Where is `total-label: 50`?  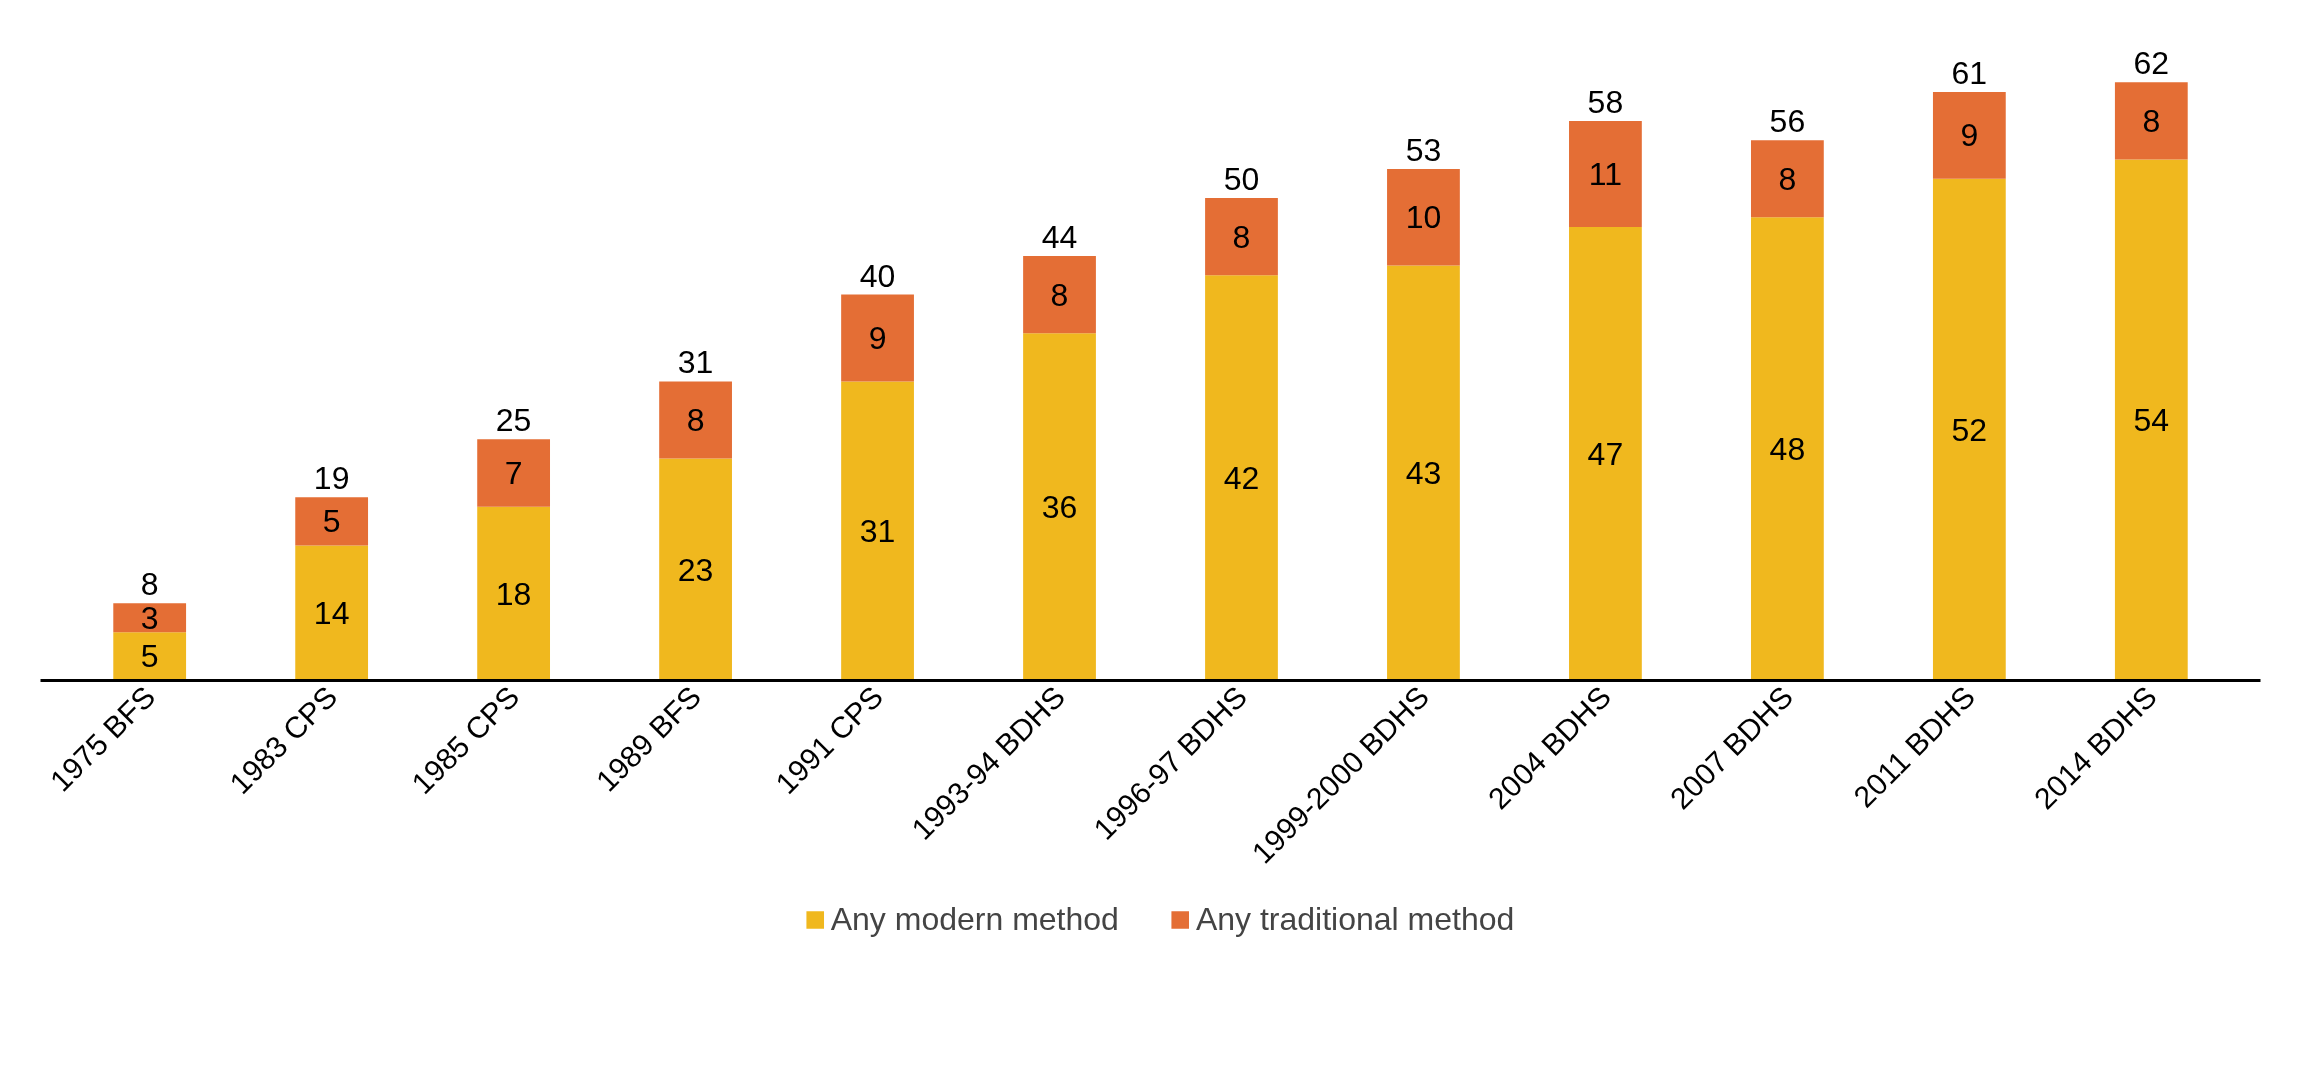 total-label: 50 is located at coordinates (1241, 179).